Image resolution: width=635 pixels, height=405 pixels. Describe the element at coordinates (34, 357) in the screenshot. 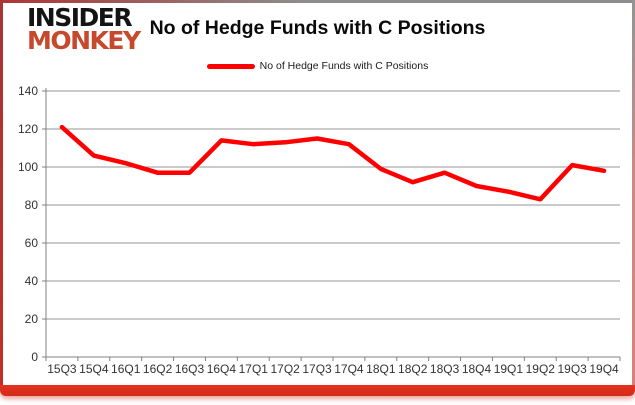

I see `y-tick-label-0: 0` at that location.